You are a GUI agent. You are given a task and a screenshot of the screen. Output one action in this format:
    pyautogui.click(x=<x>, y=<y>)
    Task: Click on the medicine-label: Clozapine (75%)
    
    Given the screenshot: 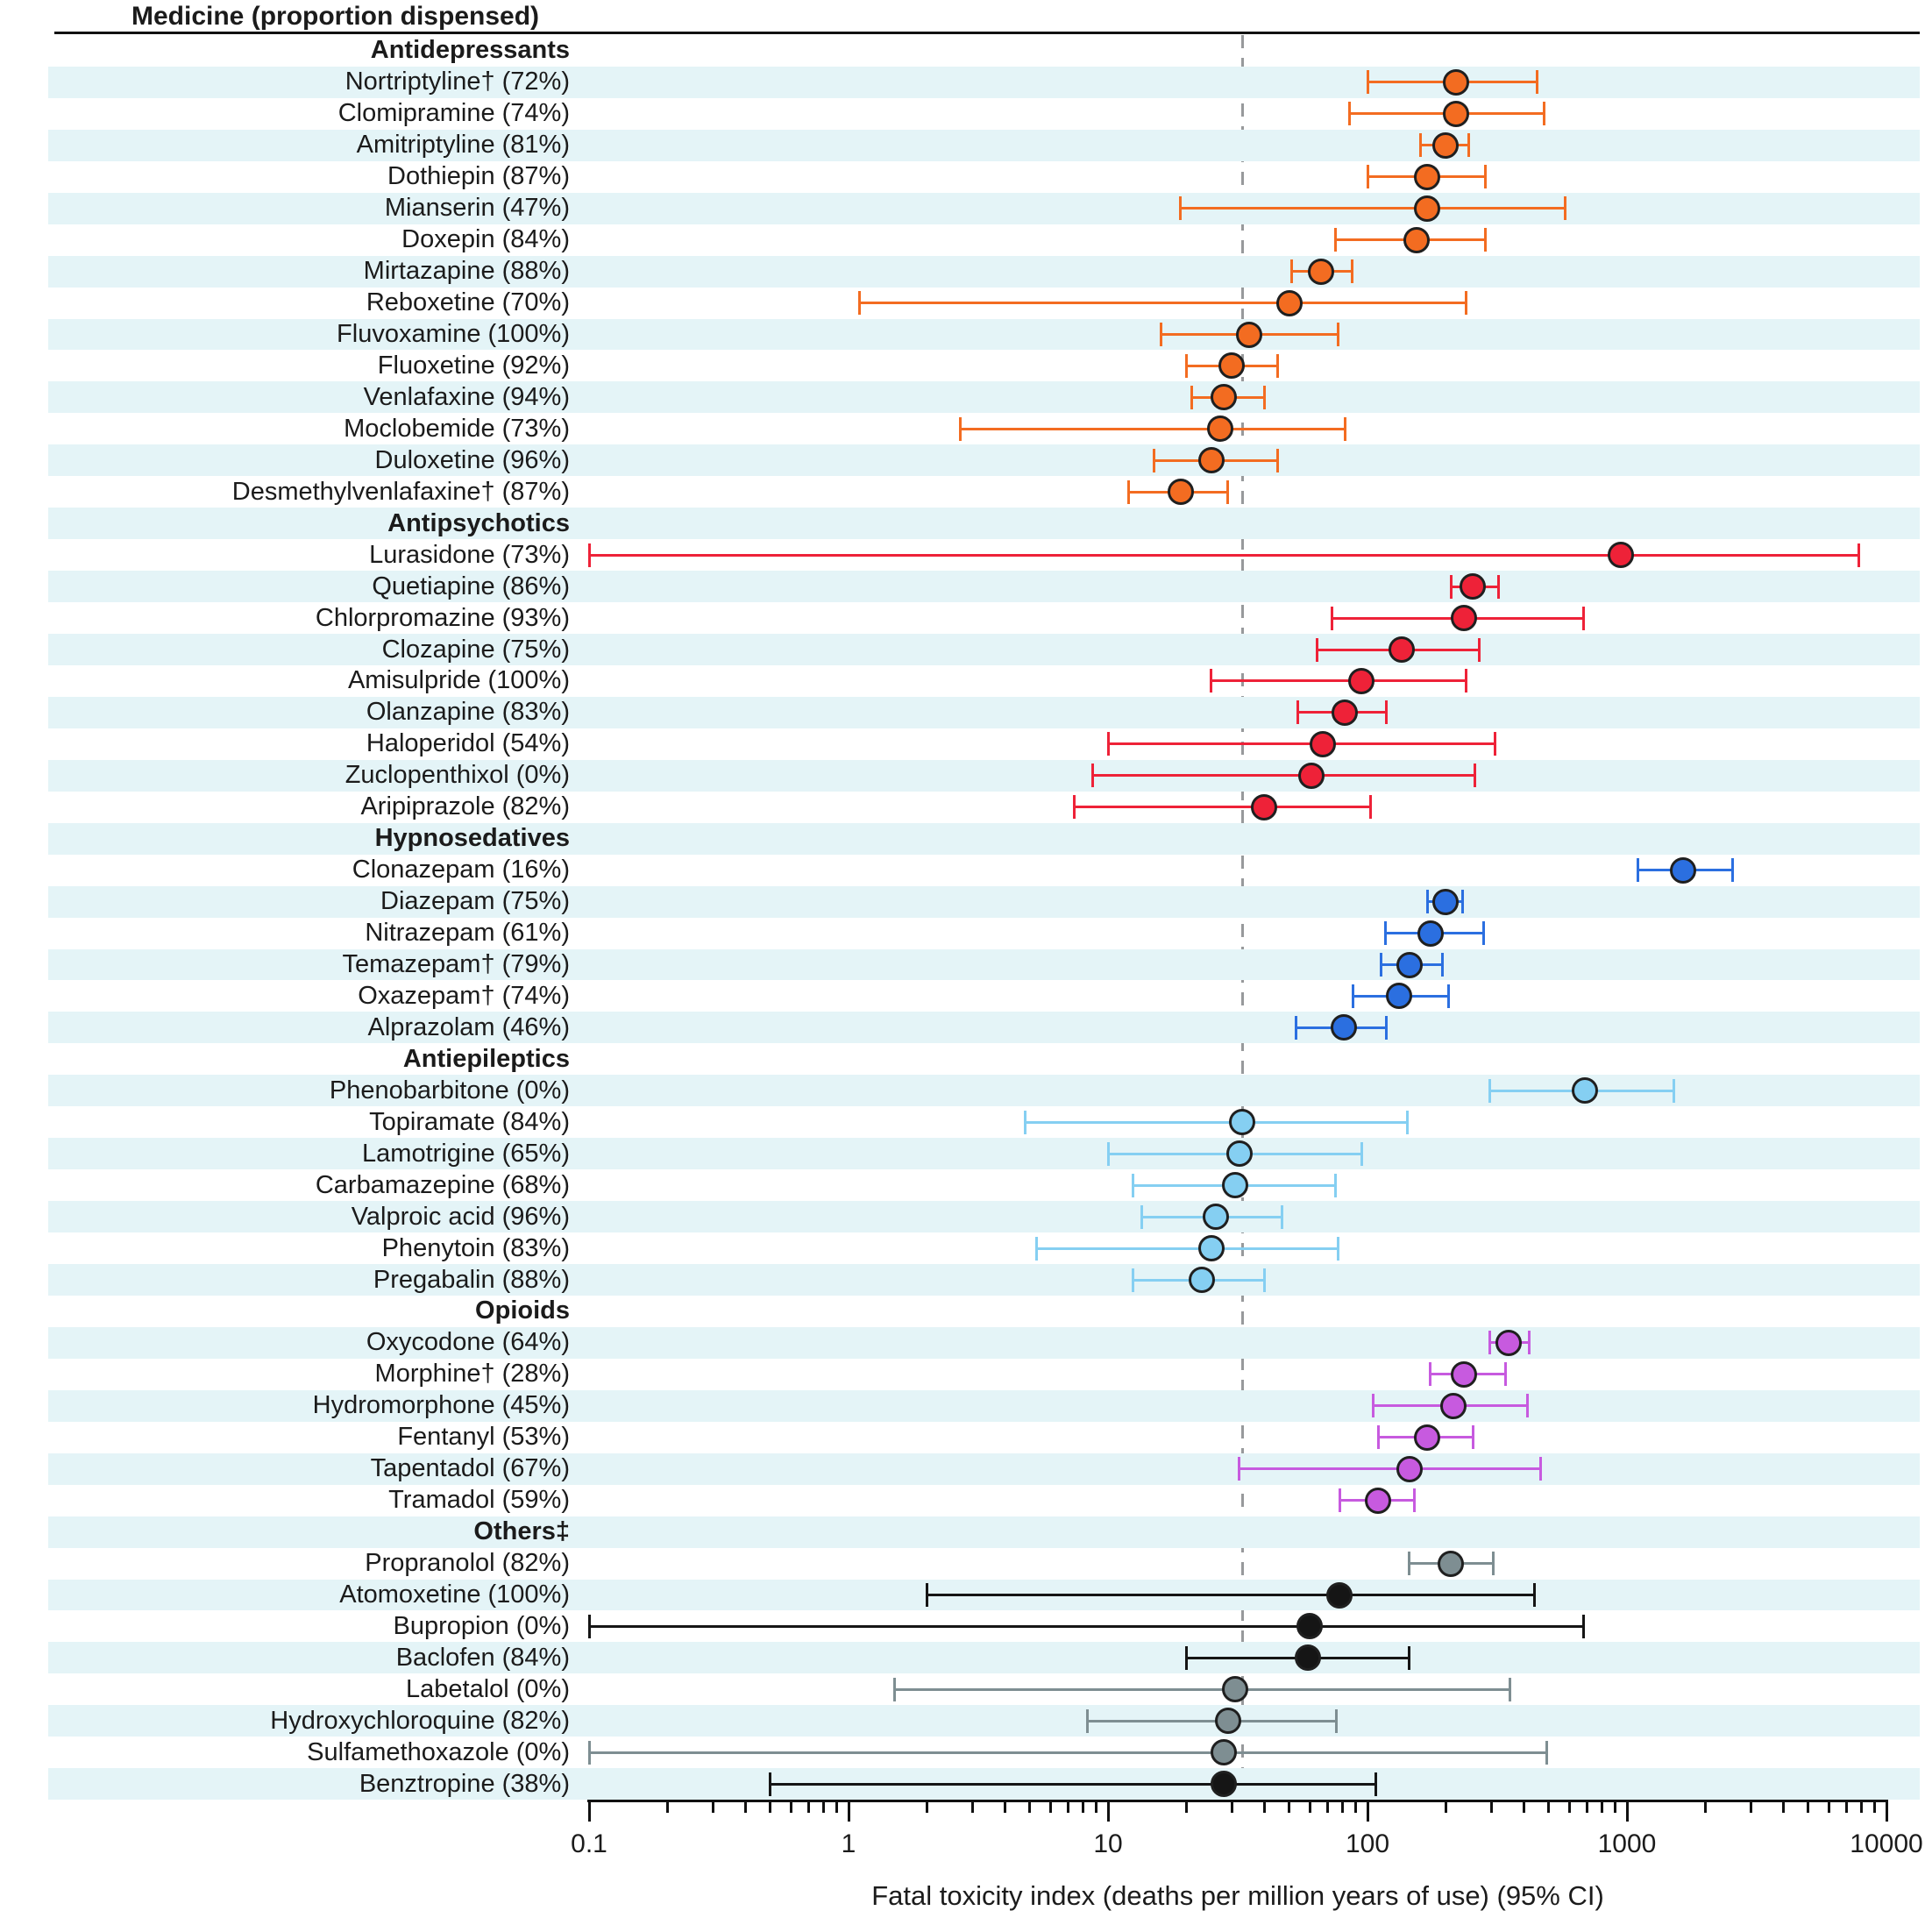 What is the action you would take?
    pyautogui.click(x=475, y=649)
    